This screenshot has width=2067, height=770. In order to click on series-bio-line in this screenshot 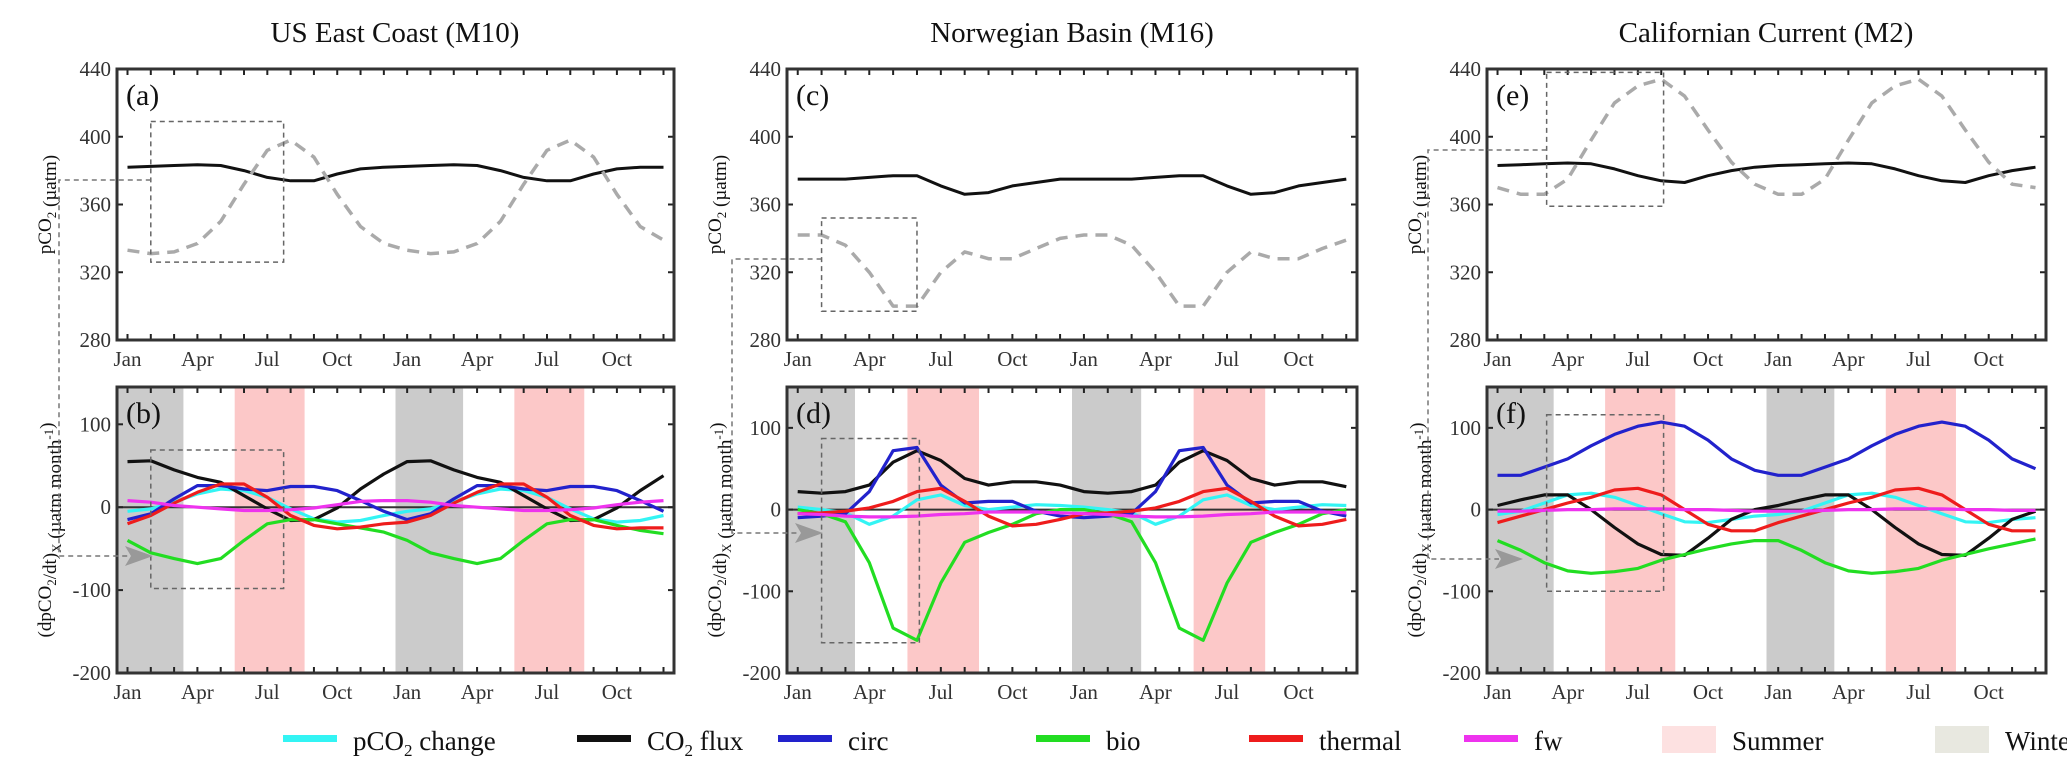, I will do `click(1072, 575)`.